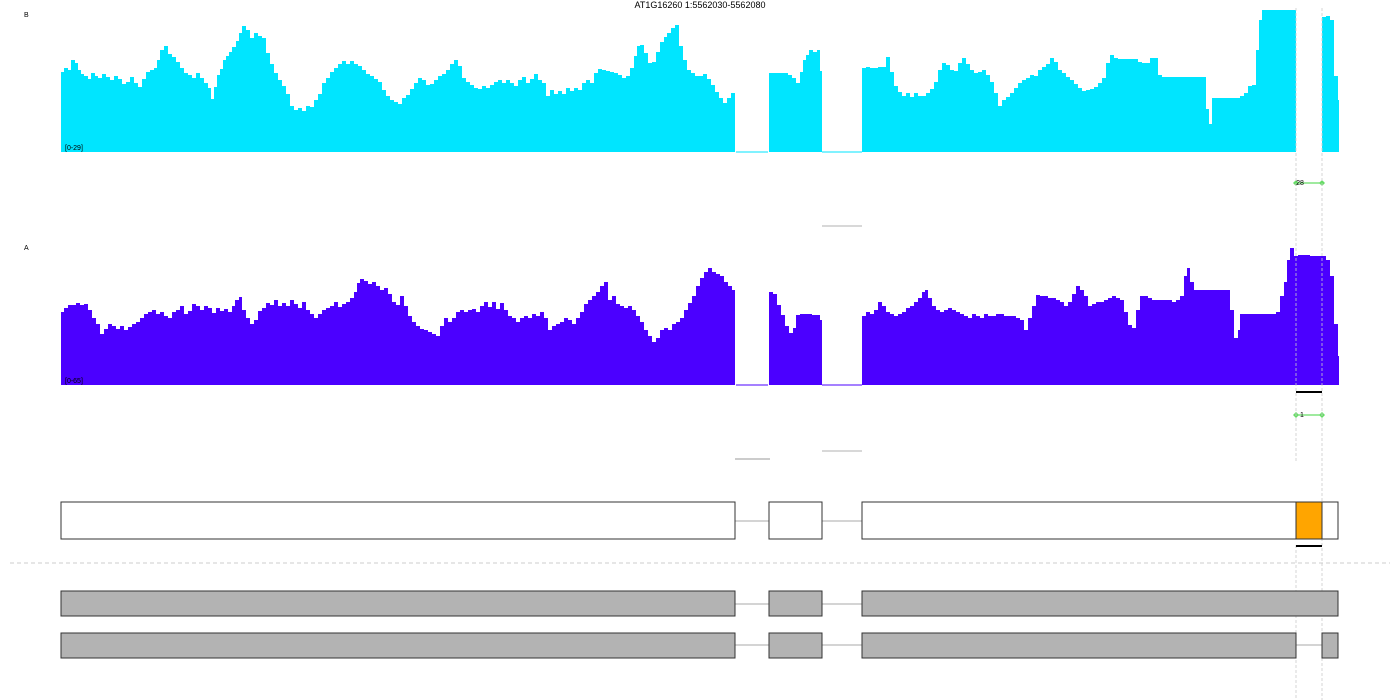 This screenshot has width=1400, height=700. Describe the element at coordinates (74, 381) in the screenshot. I see `track-range-a: [0-65]` at that location.